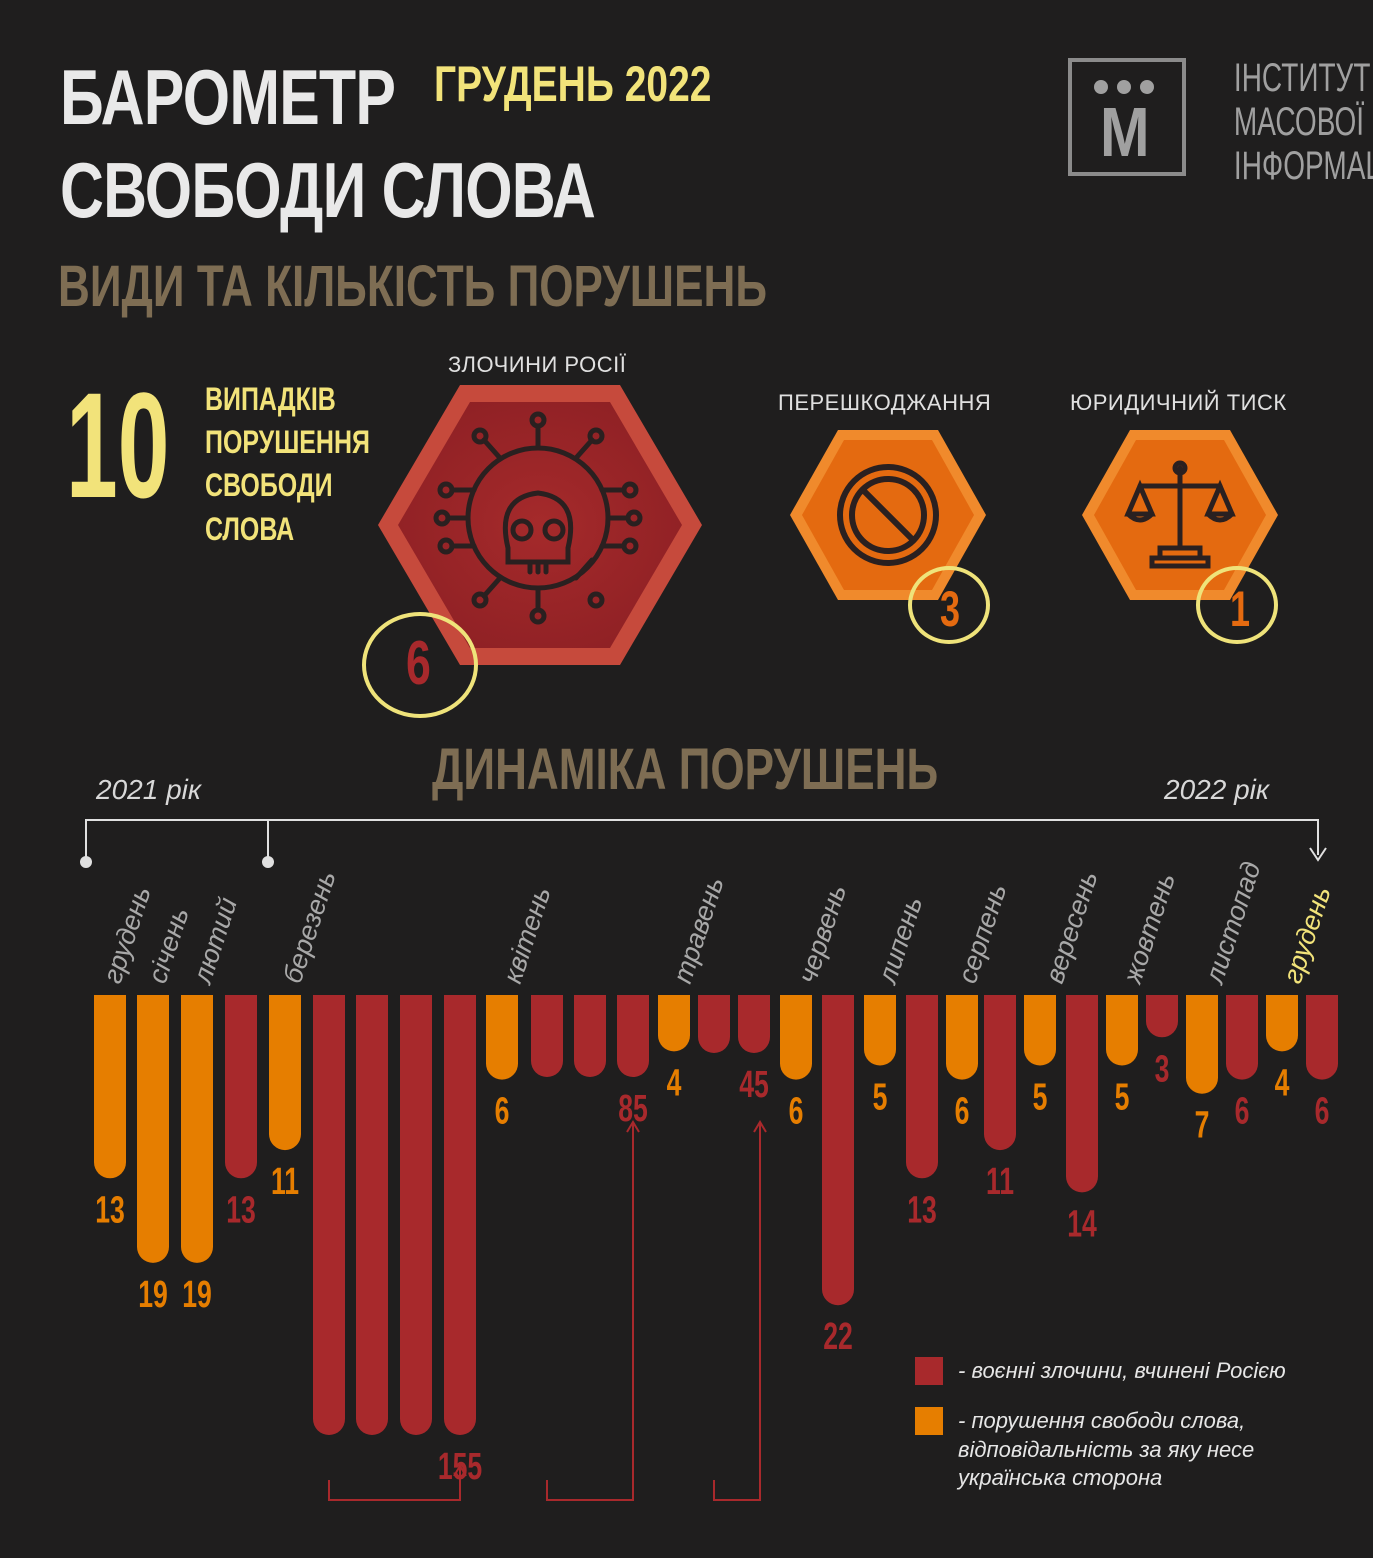 The image size is (1373, 1558). What do you see at coordinates (1127, 117) in the screenshot?
I see `logo: М` at bounding box center [1127, 117].